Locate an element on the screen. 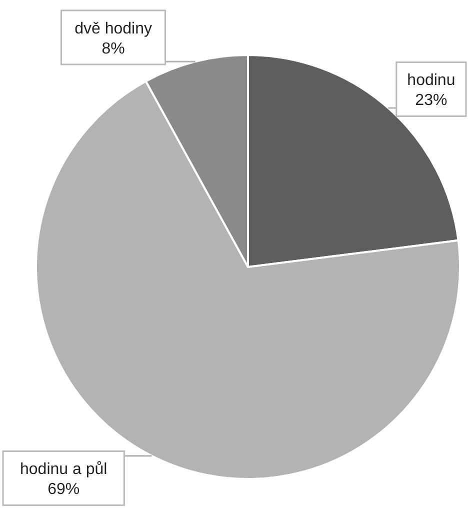  slice-label: hodinu a půl is located at coordinates (64, 469).